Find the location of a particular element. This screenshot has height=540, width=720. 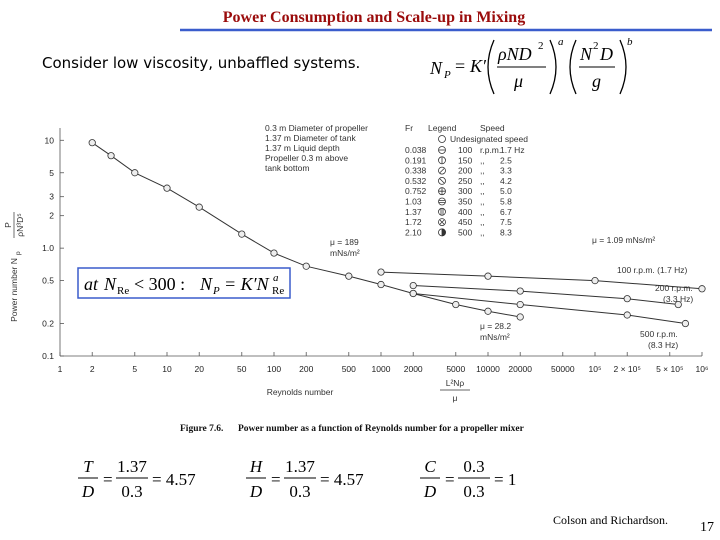

table-cell: 1.72 is located at coordinates (413, 222).